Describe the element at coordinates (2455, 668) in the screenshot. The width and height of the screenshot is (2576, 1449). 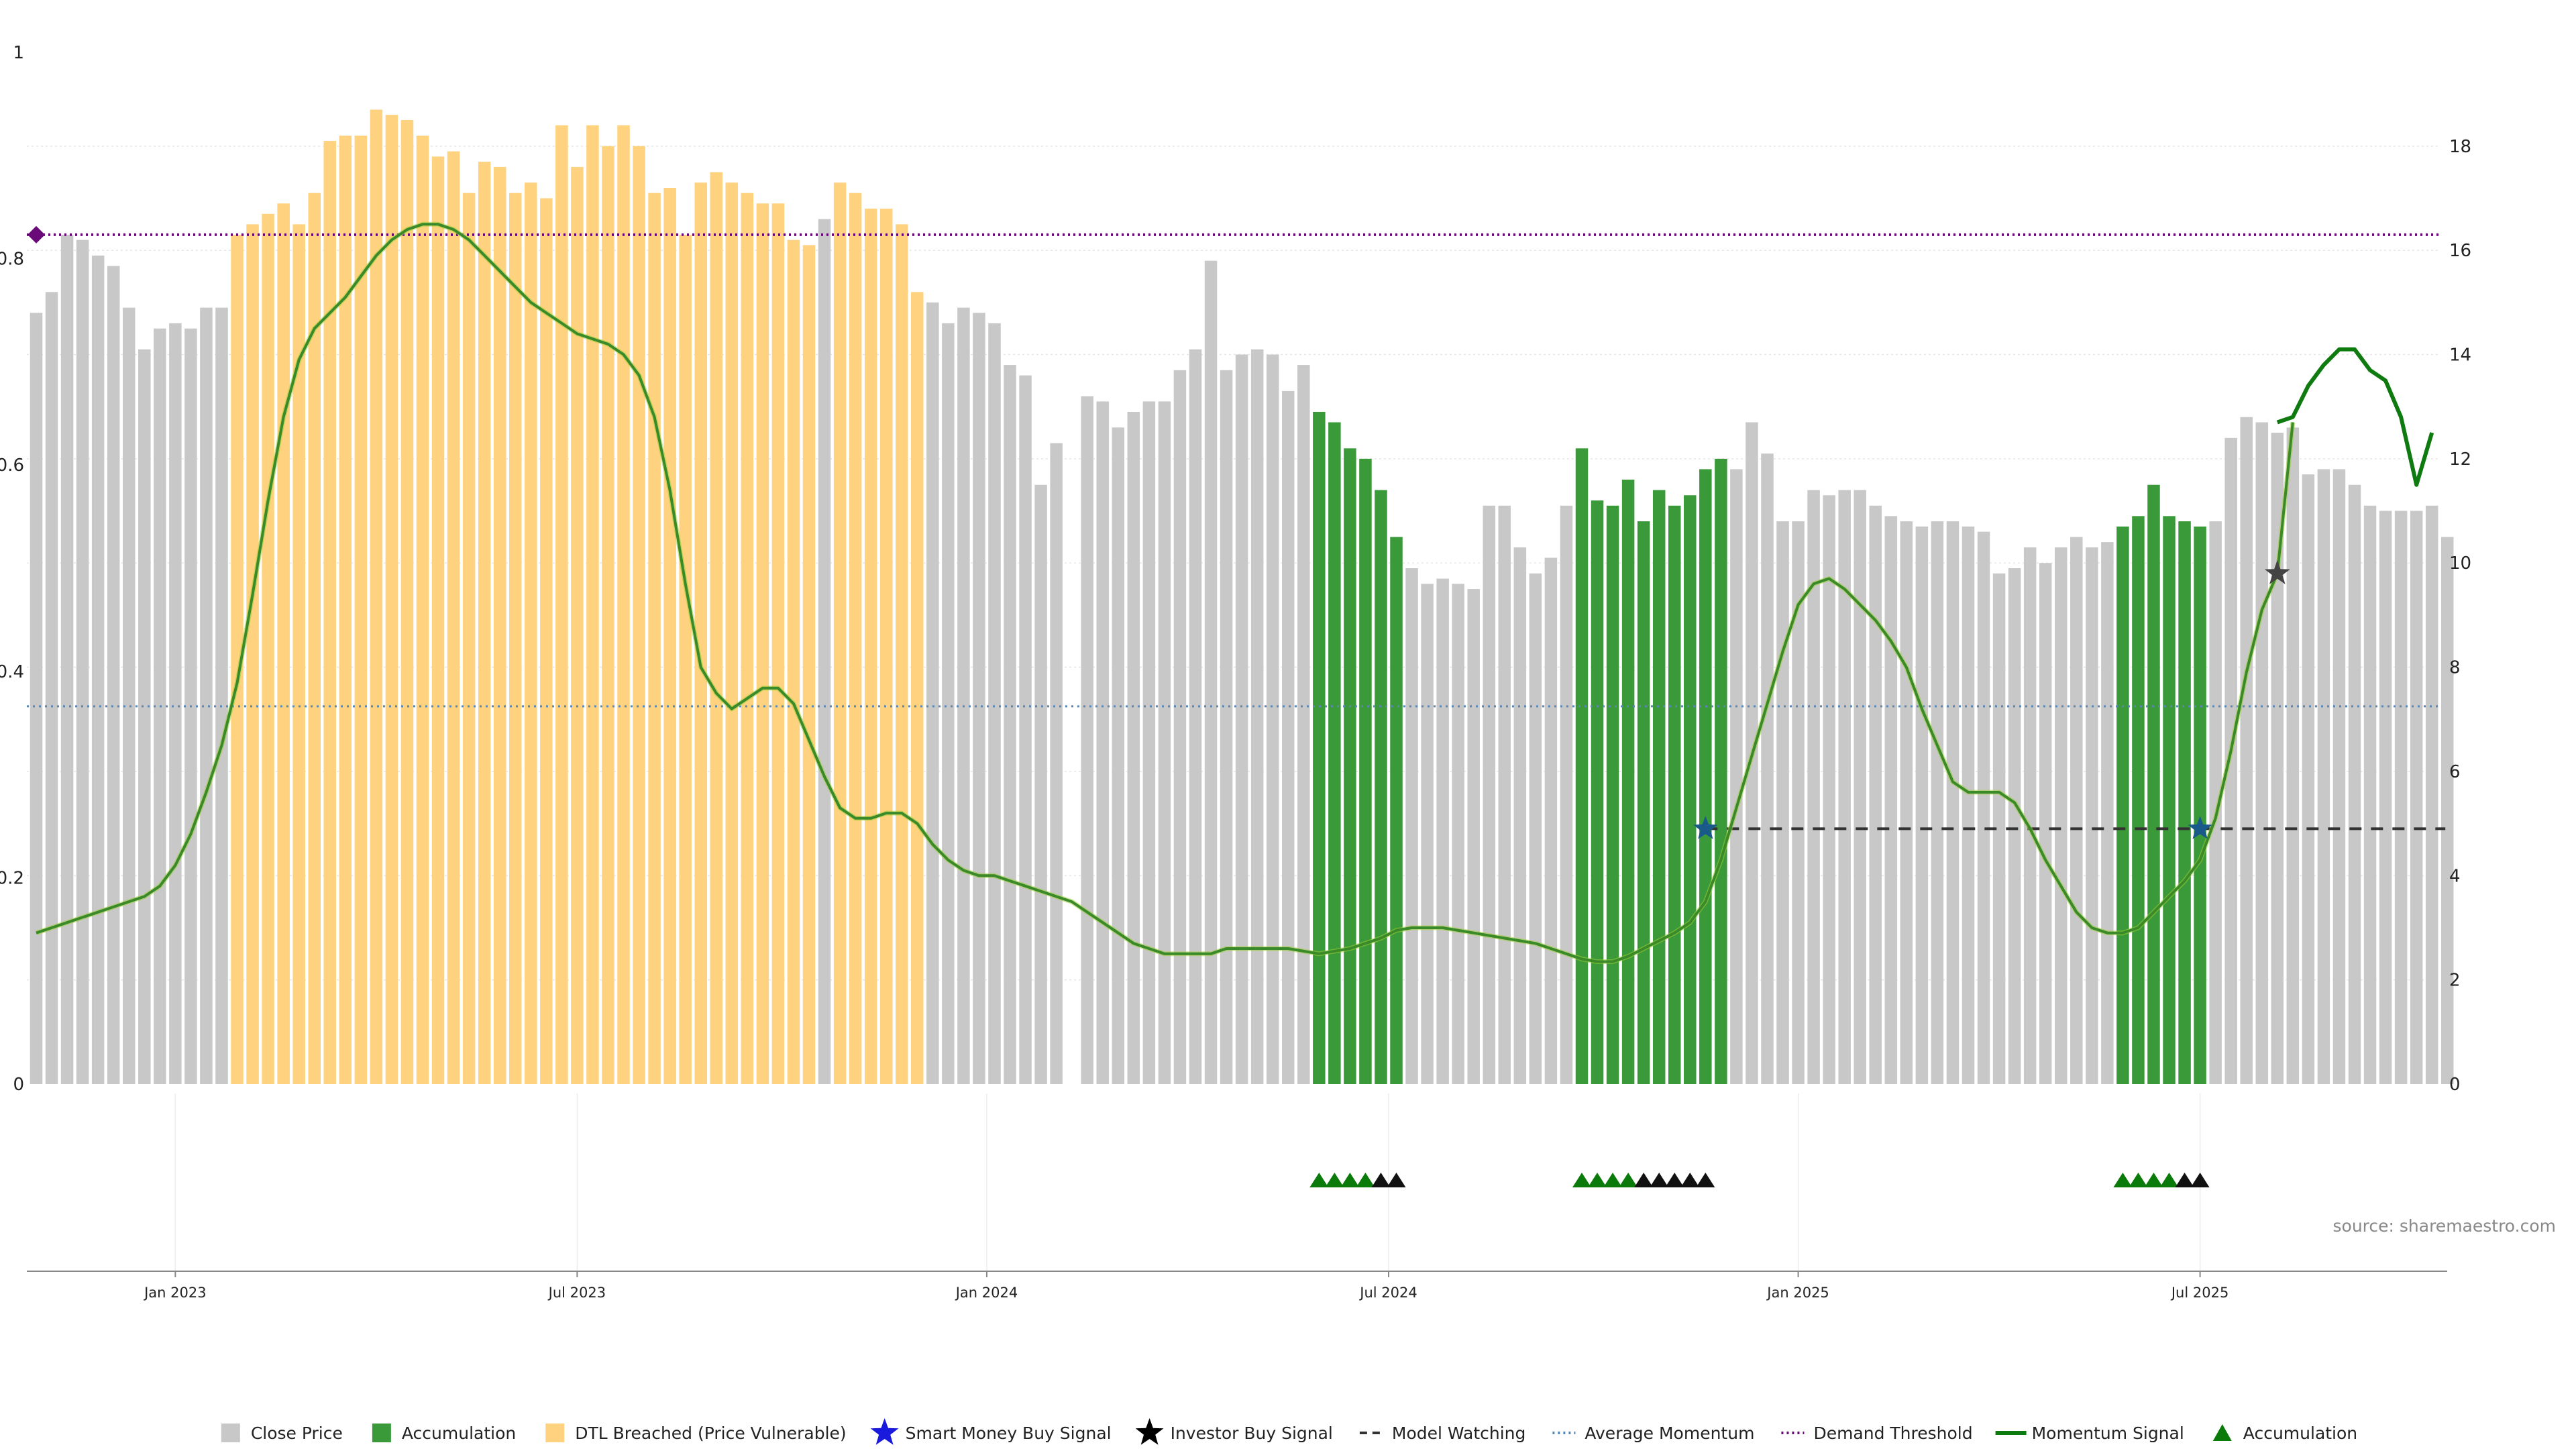
I see `y-right-tick-label: 8` at that location.